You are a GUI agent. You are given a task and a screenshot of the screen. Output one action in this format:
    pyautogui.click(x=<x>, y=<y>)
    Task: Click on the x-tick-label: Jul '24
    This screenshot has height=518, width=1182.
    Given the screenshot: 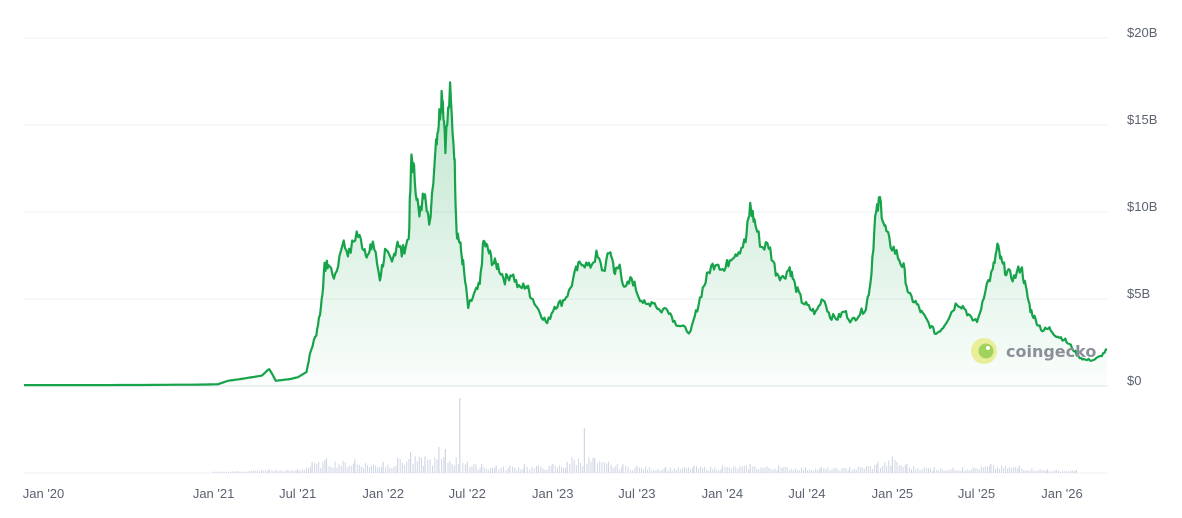 What is the action you would take?
    pyautogui.click(x=806, y=493)
    